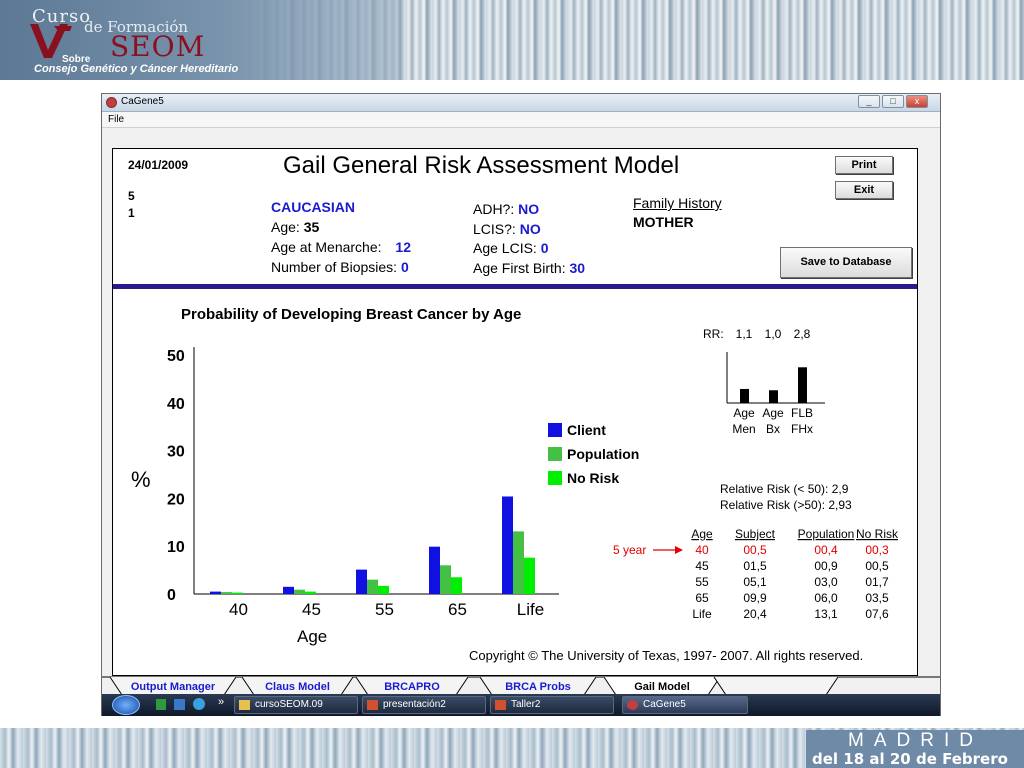 Image resolution: width=1024 pixels, height=768 pixels. Describe the element at coordinates (664, 704) in the screenshot. I see `task-label: CaGene5` at that location.